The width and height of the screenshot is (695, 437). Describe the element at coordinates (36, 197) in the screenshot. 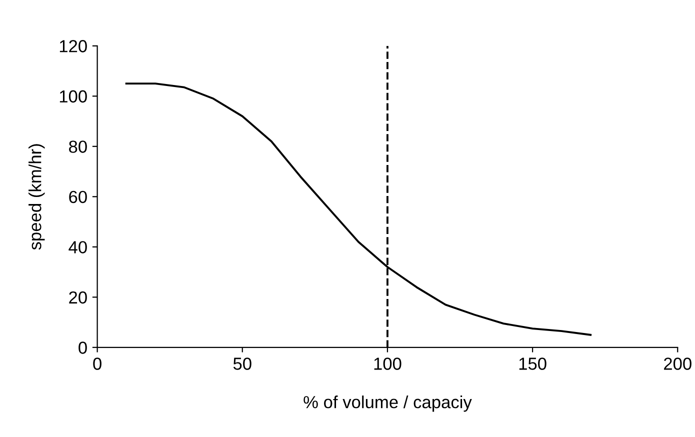

I see `y-axis-title: speed (km/hr)` at that location.